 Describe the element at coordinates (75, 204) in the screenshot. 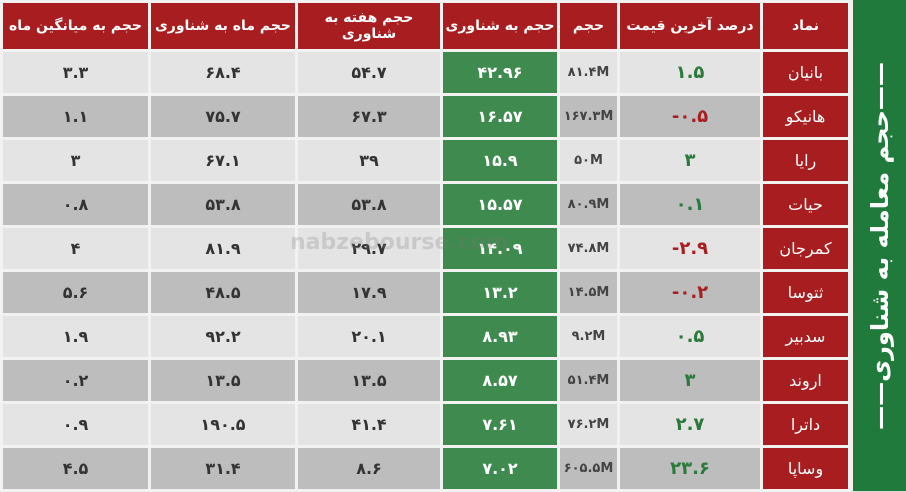

I see `cell-volume-to-month-avg: ۰.۸` at that location.